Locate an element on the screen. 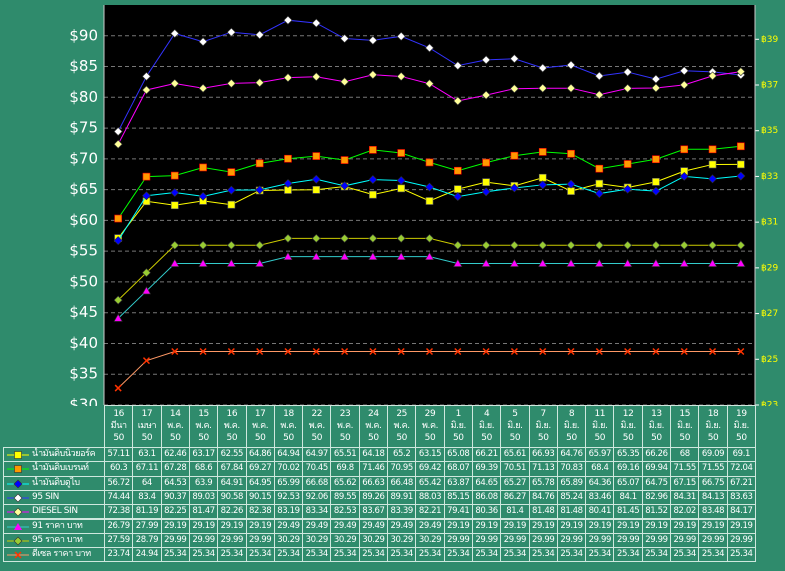  y2-tick-label: ฿27 is located at coordinates (769, 314).